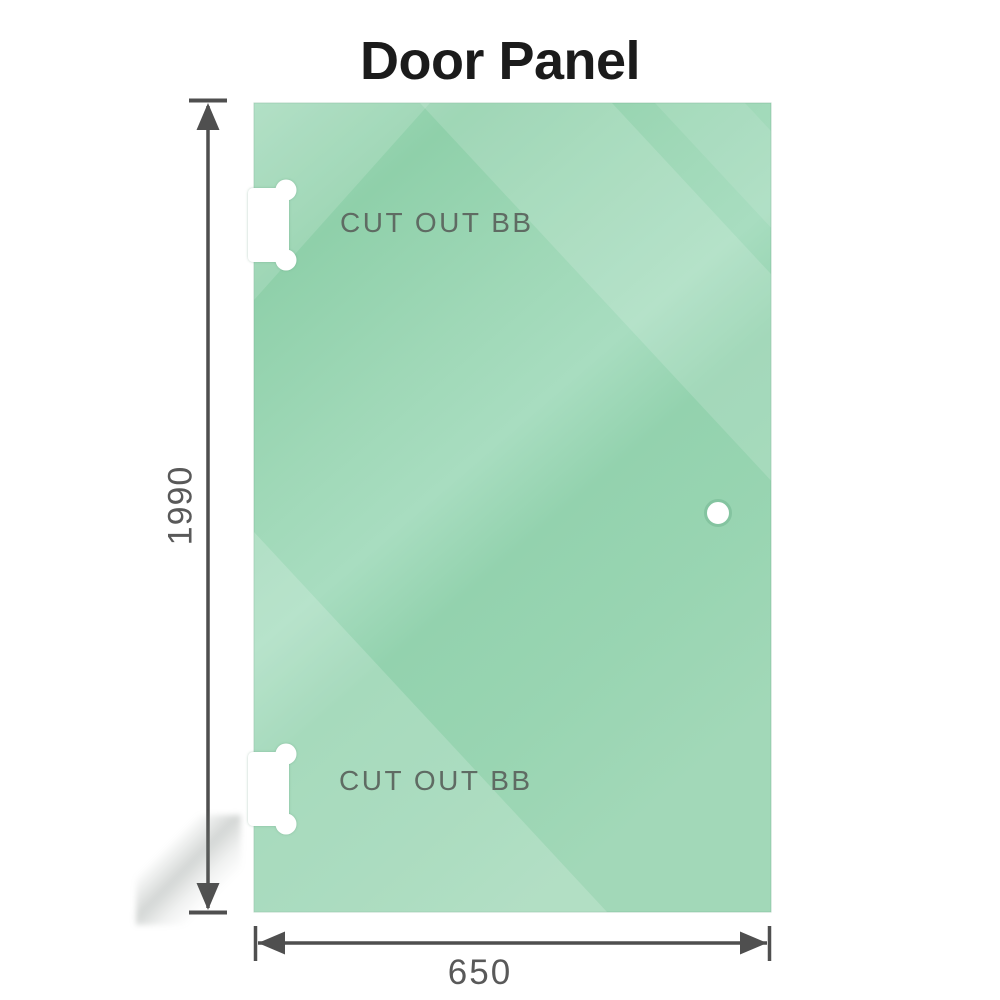 Image resolution: width=1000 pixels, height=1000 pixels. Describe the element at coordinates (437, 222) in the screenshot. I see `cutout-label-top: CUT OUT BB` at that location.